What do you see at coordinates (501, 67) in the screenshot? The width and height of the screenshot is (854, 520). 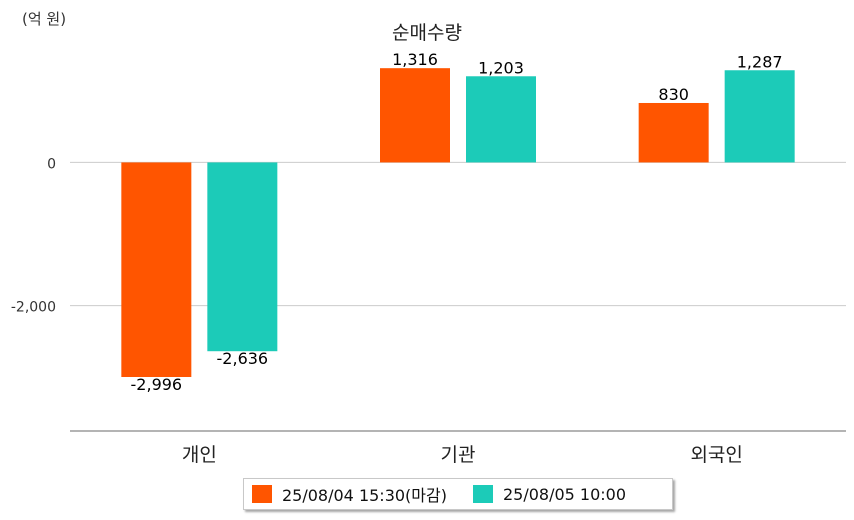 I see `data-label: 1,203` at bounding box center [501, 67].